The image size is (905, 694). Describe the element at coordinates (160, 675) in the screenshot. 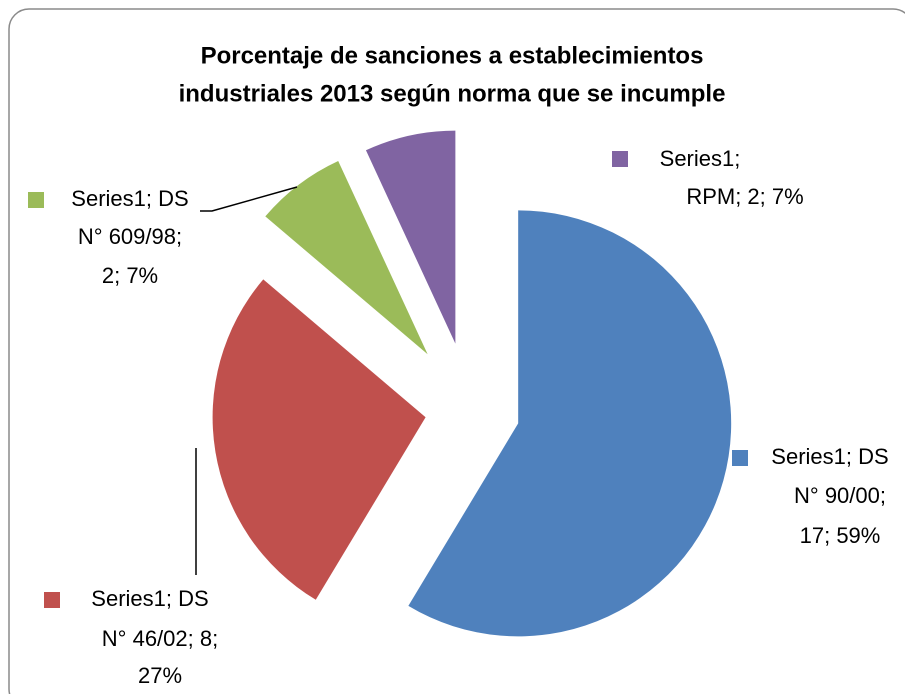

I see `data-label: 27%` at that location.